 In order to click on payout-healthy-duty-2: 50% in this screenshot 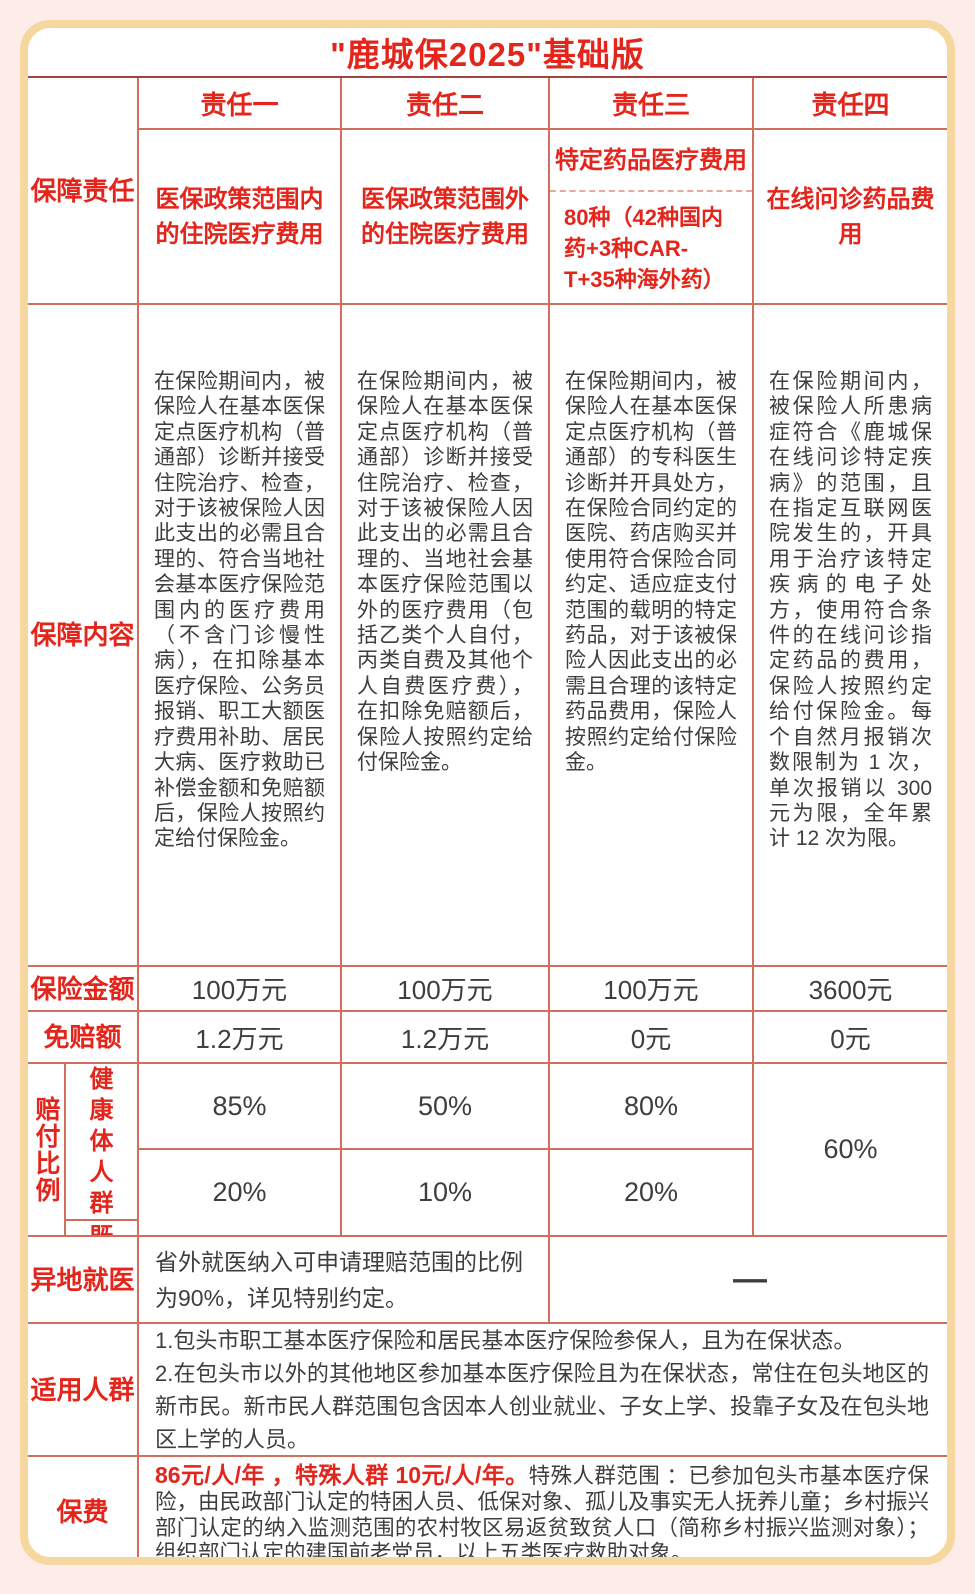, I will do `click(444, 1105)`.